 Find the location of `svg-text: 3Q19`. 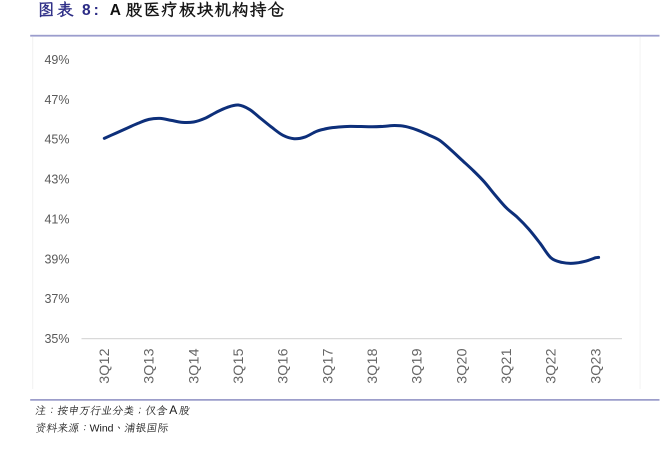

svg-text: 3Q19 is located at coordinates (418, 366).